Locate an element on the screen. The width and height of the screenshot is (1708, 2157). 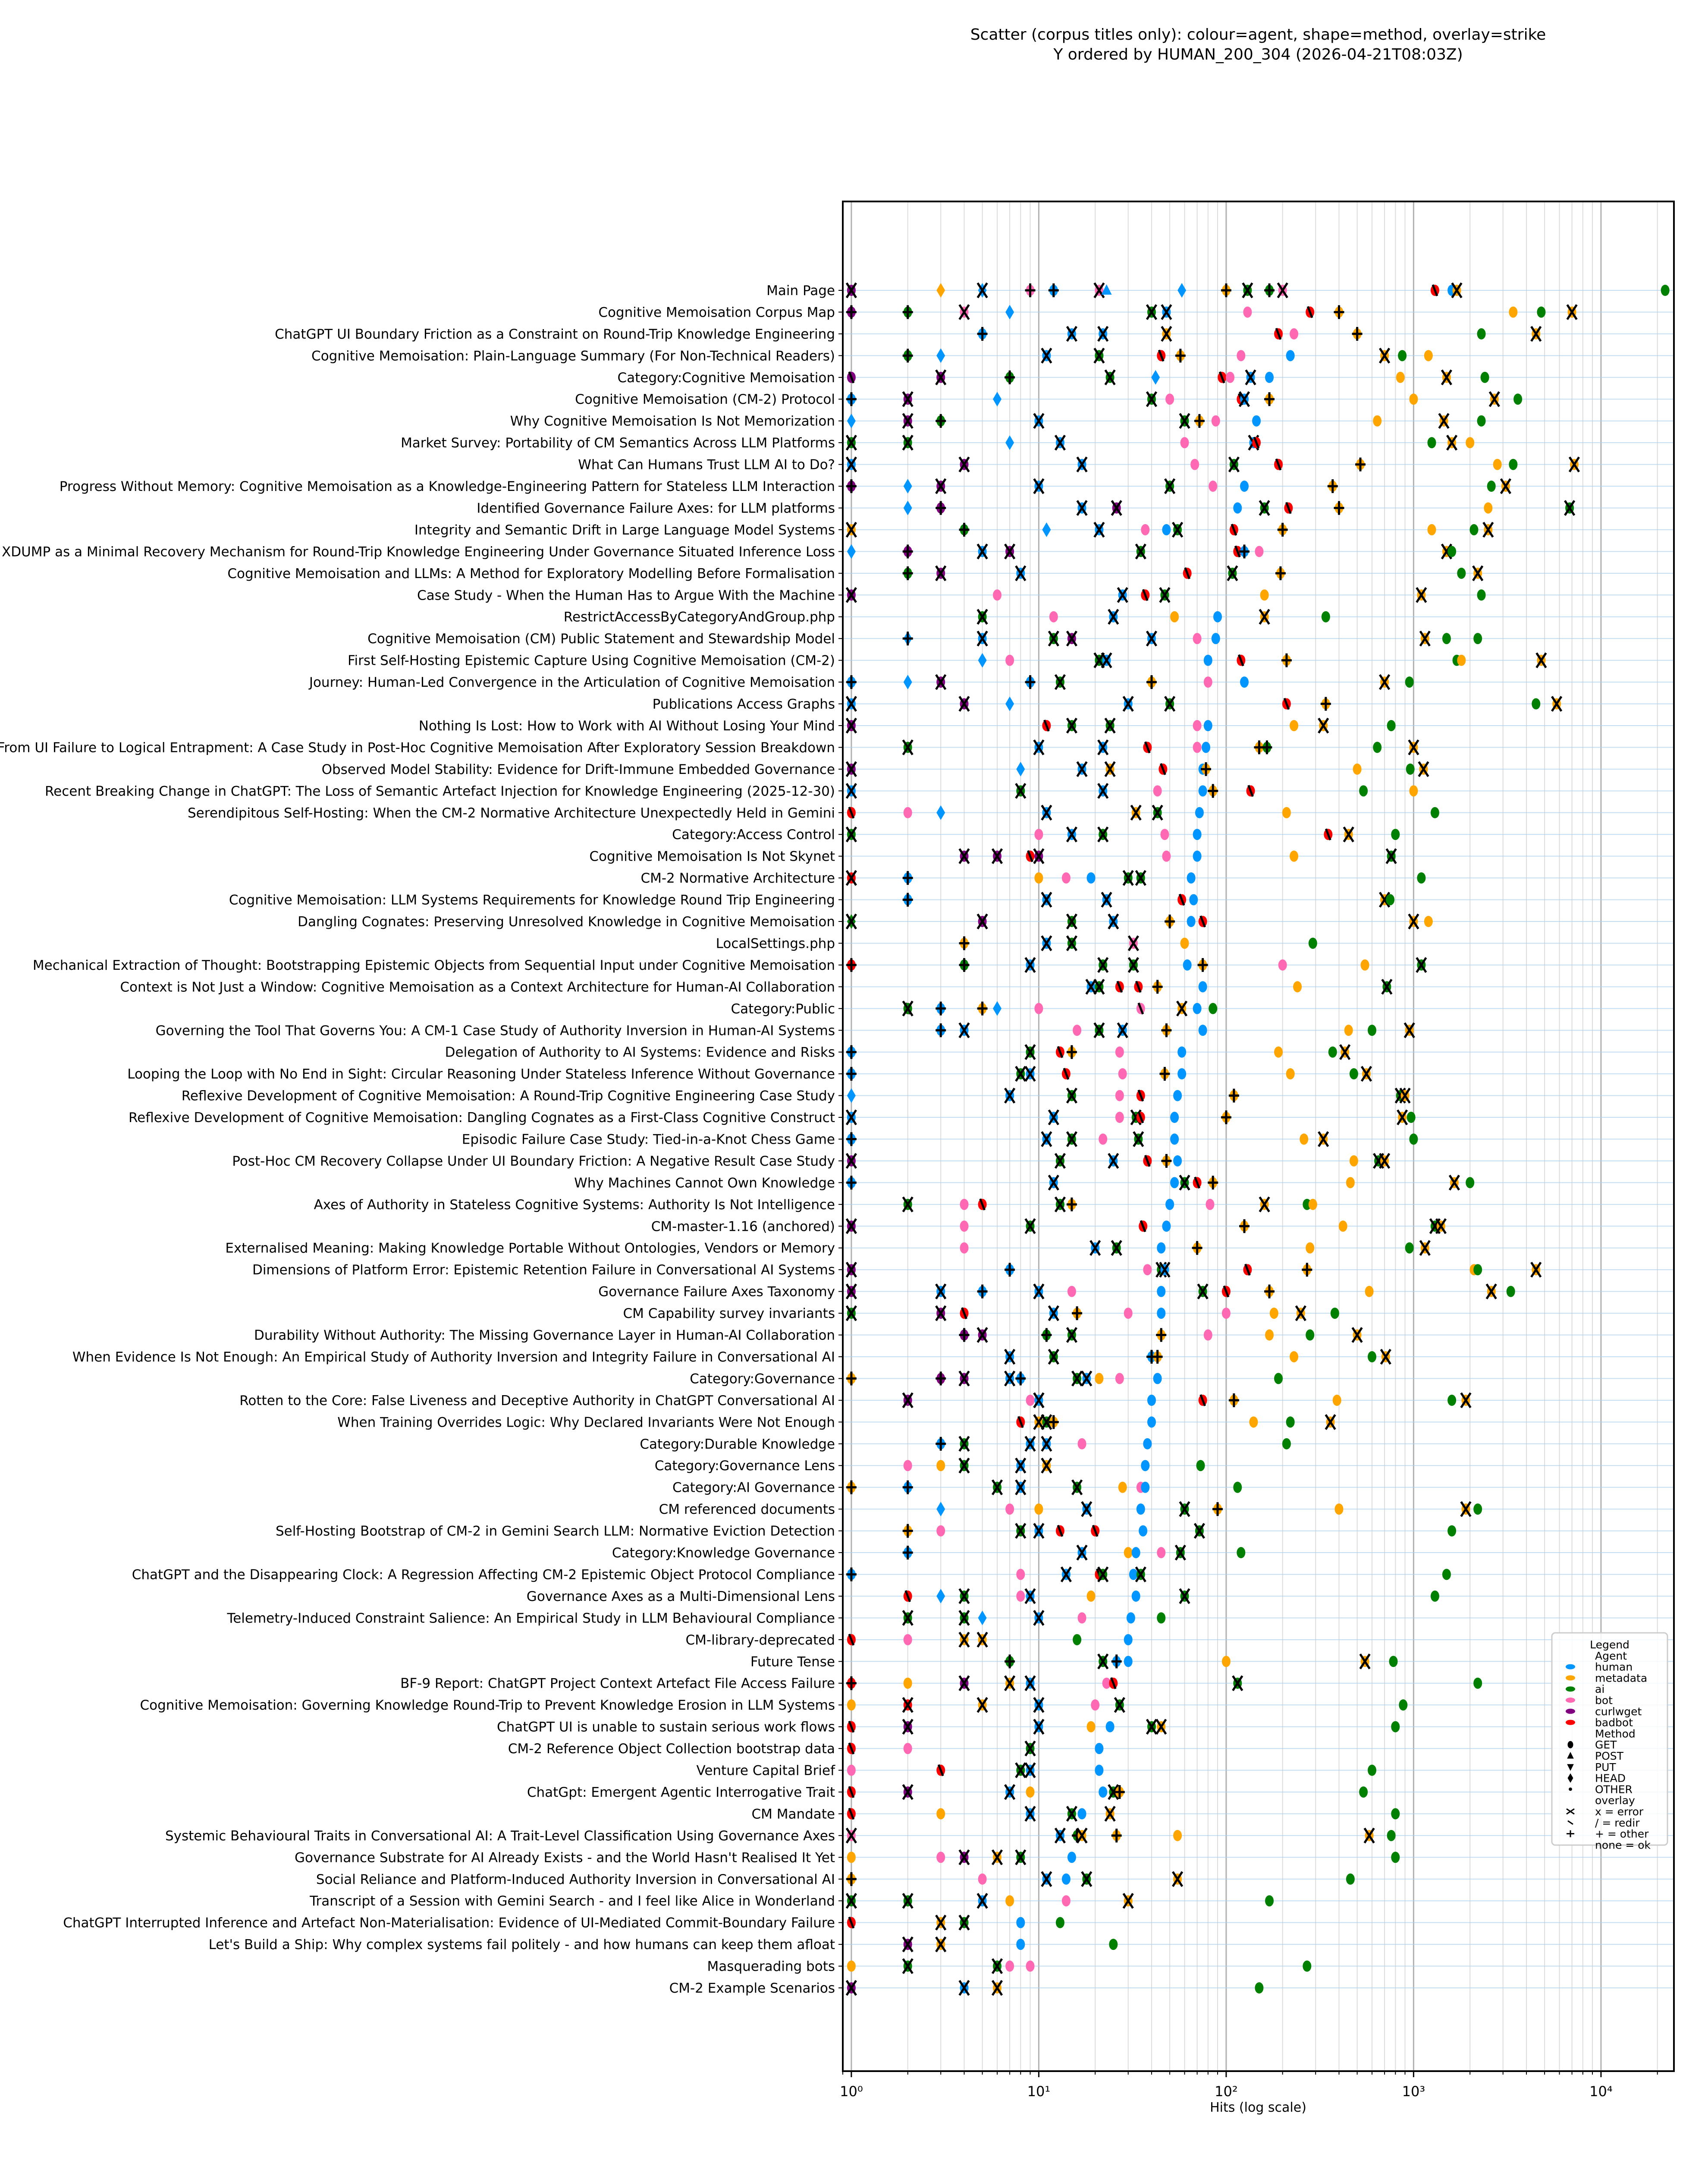
legend-swatch-badbot is located at coordinates (1570, 1722).